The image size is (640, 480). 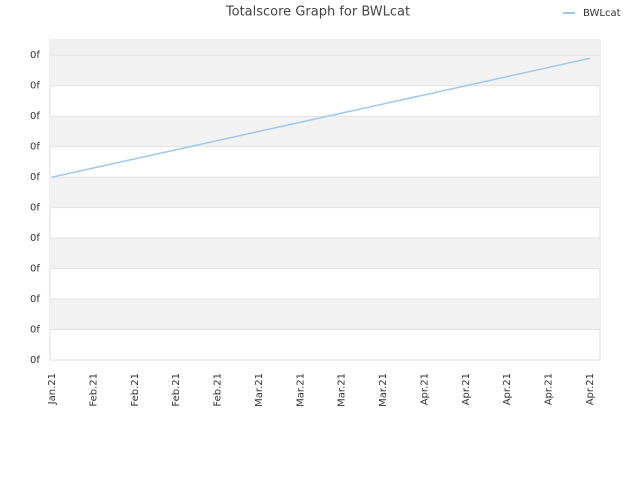 What do you see at coordinates (317, 12) in the screenshot?
I see `chart-title: Totalscore Graph for BWLcat` at bounding box center [317, 12].